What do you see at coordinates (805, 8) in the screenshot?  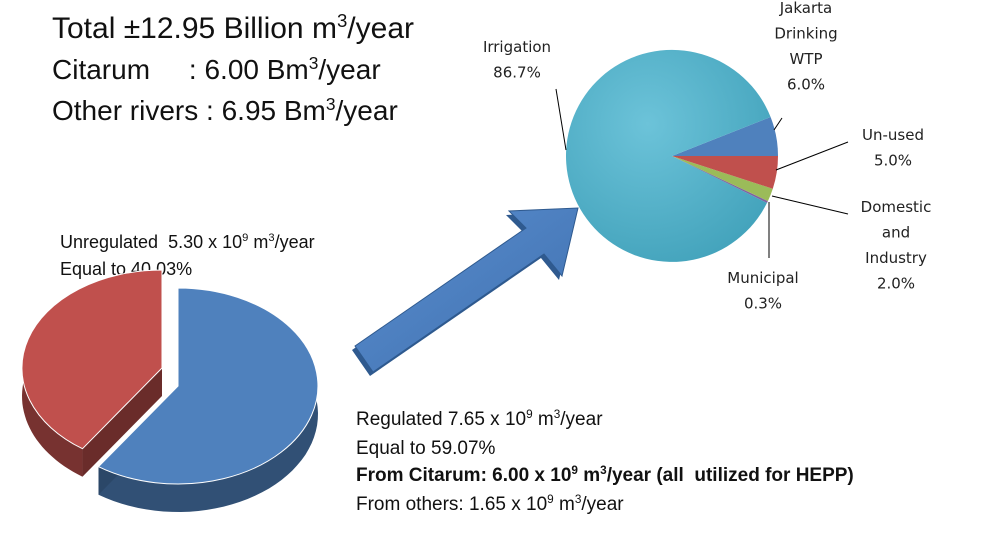 I see `pie-label-line: Jakarta` at bounding box center [805, 8].